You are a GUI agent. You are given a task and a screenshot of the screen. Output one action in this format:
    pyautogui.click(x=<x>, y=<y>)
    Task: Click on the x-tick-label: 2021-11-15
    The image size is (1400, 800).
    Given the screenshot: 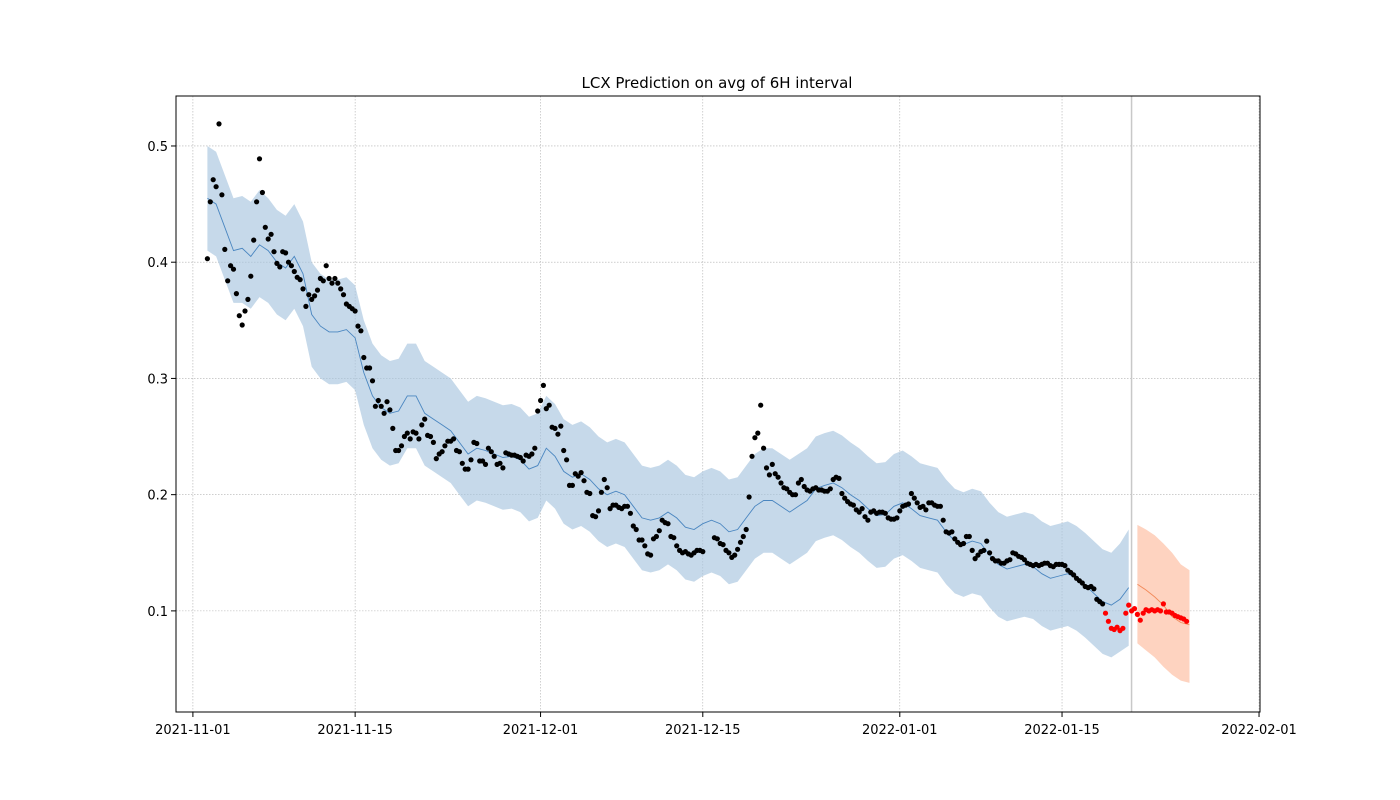 What is the action you would take?
    pyautogui.click(x=355, y=730)
    